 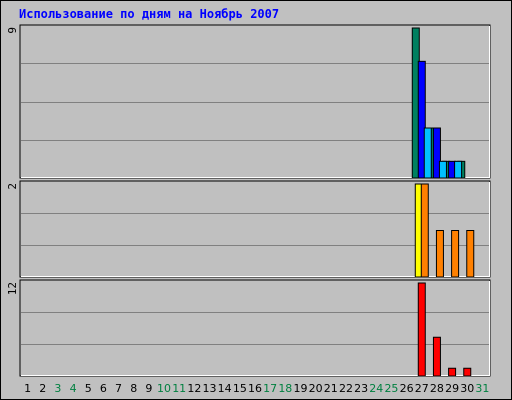 I want to click on x-tick-label: 26, so click(x=407, y=388).